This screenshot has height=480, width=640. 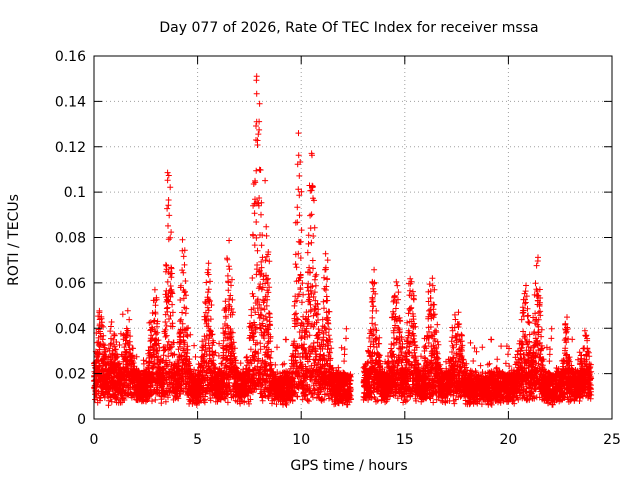 I want to click on y-tick-label: 0.16, so click(x=70, y=57).